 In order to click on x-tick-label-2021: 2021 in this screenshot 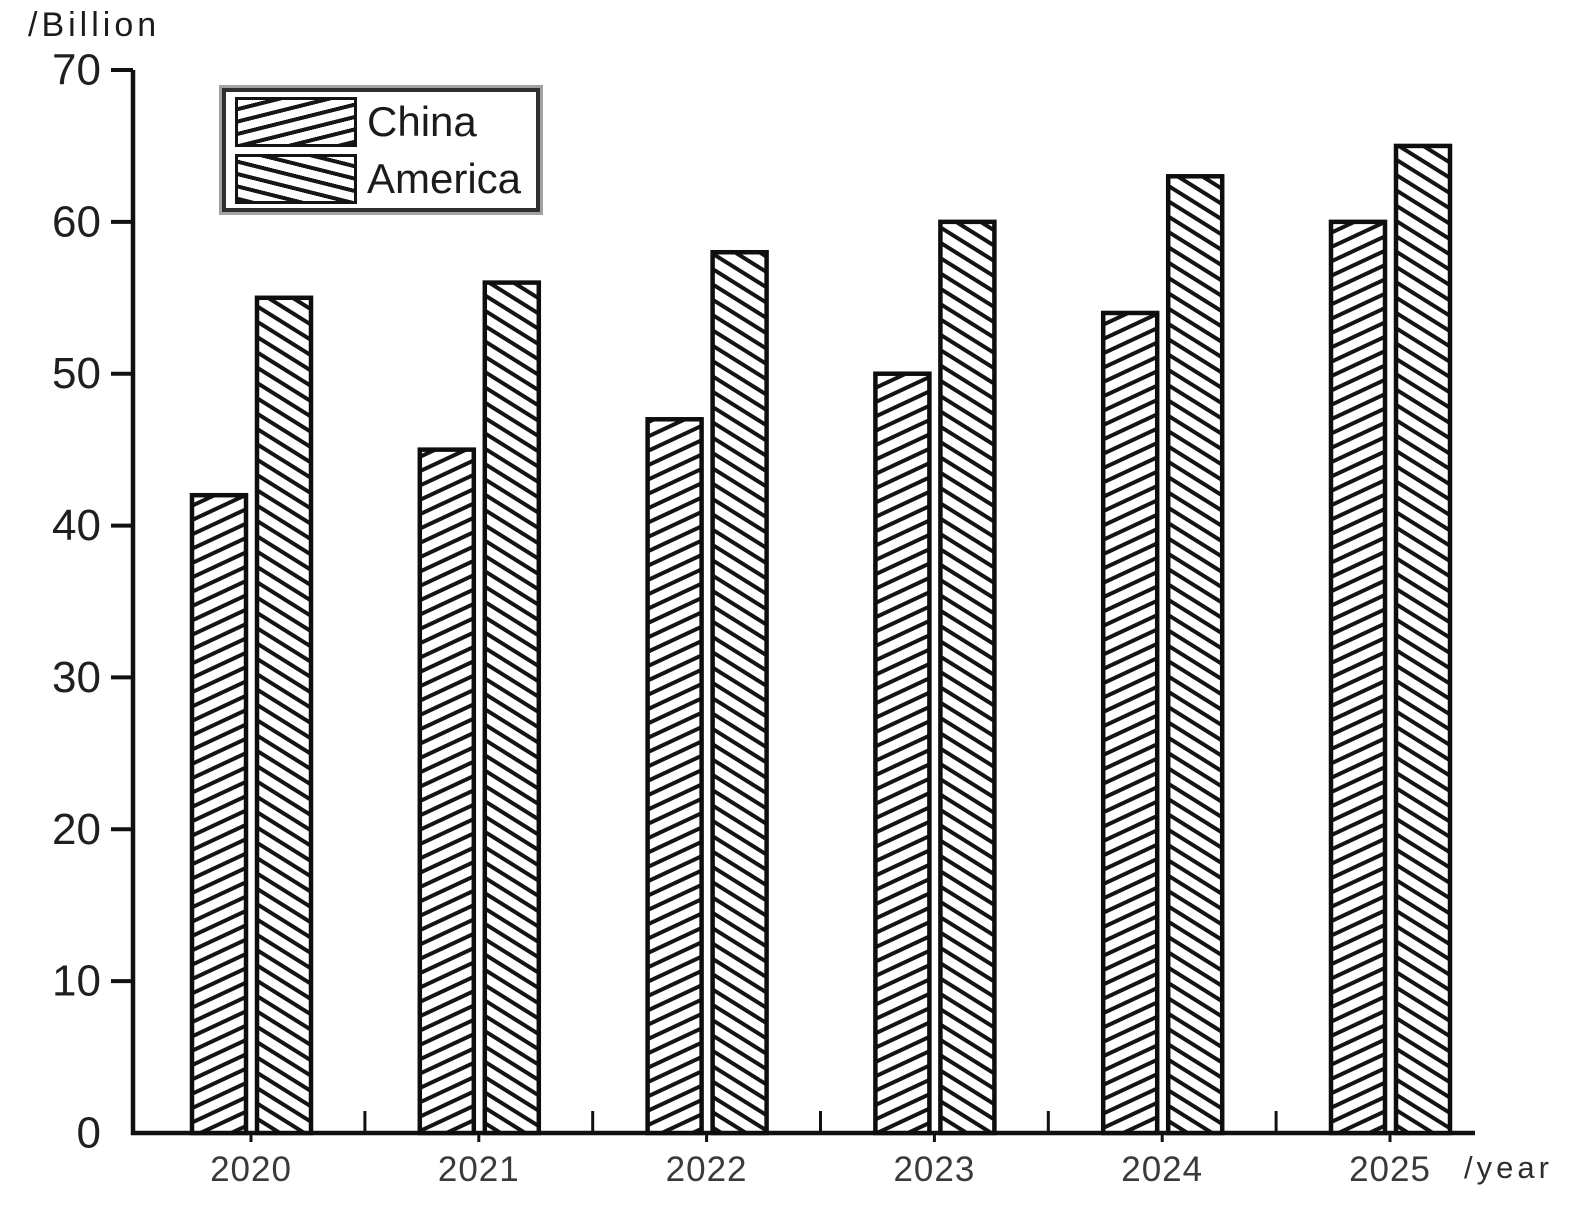, I will do `click(479, 1169)`.